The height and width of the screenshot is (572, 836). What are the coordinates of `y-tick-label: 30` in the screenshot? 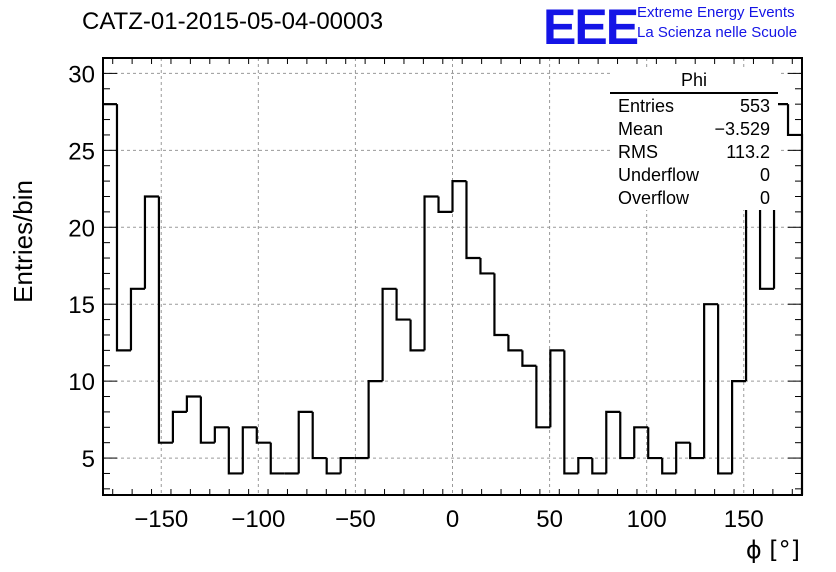 It's located at (81, 74).